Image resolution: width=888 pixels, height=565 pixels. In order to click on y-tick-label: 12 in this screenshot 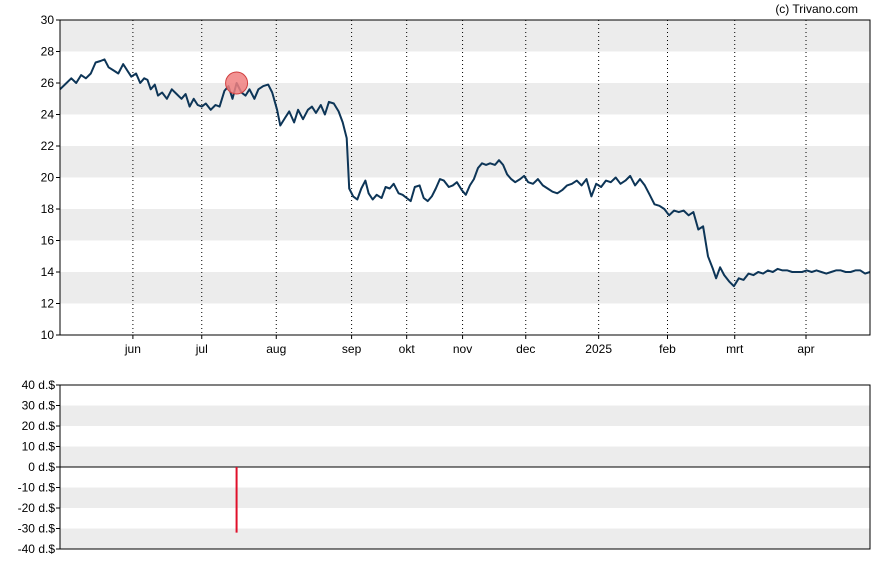, I will do `click(48, 304)`.